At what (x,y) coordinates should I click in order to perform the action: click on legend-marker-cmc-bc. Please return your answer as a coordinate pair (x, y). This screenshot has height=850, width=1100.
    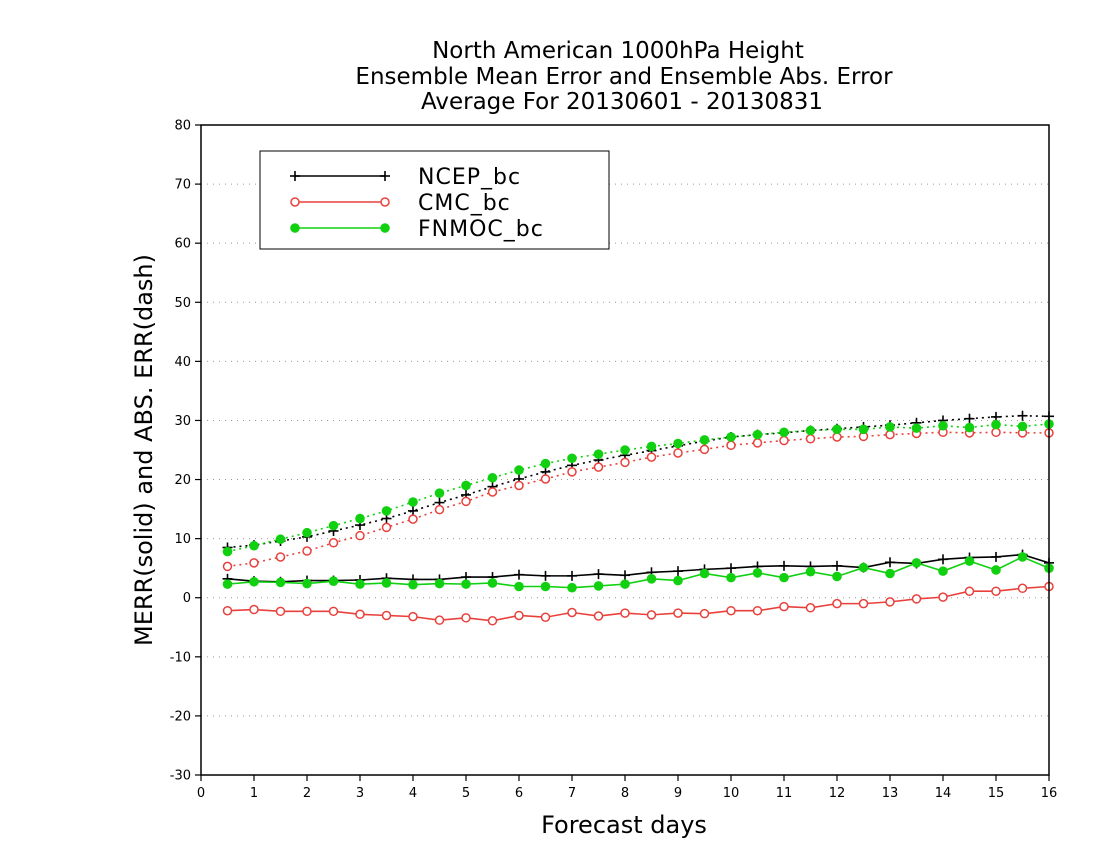
    Looking at the image, I should click on (385, 202).